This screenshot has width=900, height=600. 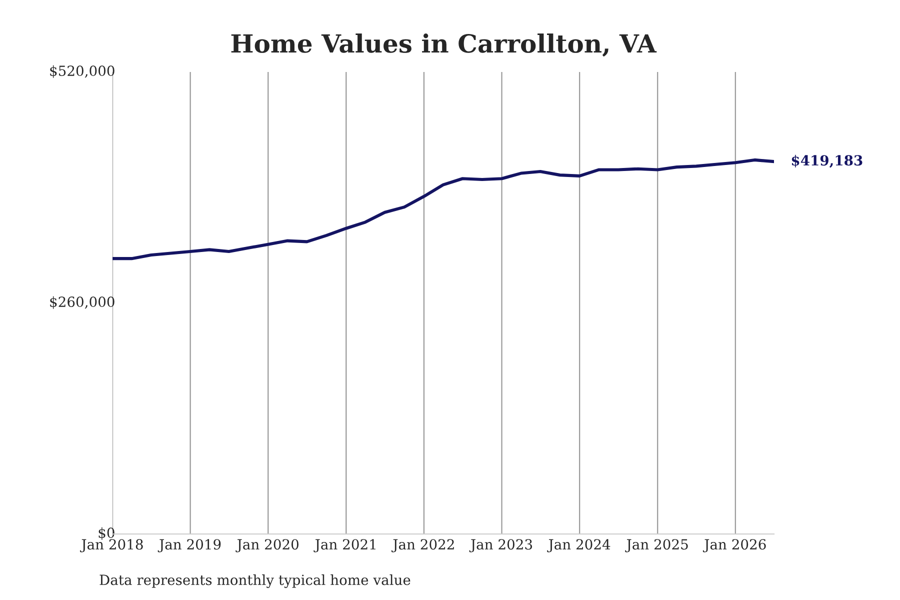 I want to click on y-tick-label: $520,000, so click(x=82, y=71).